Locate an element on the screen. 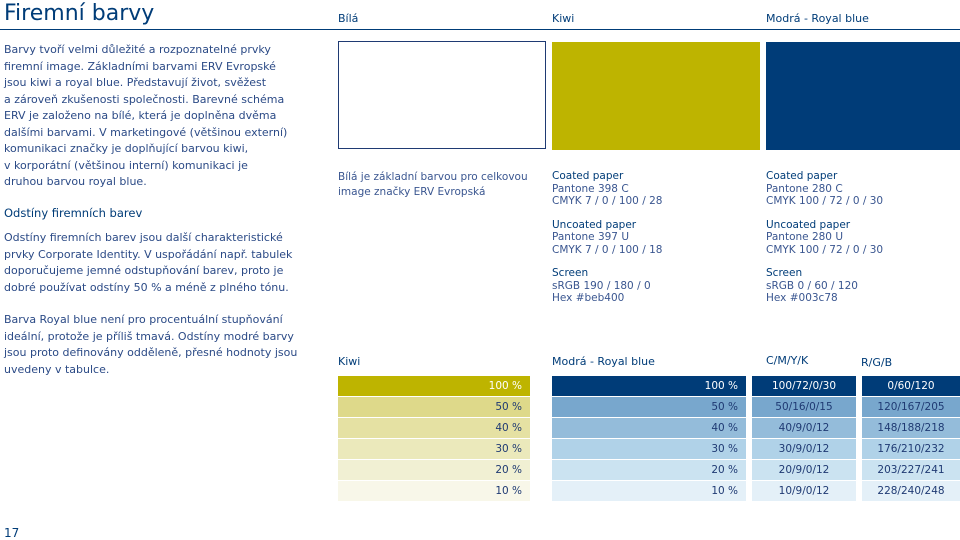 The image size is (960, 540). kiwi-shade-row: 10 % is located at coordinates (434, 491).